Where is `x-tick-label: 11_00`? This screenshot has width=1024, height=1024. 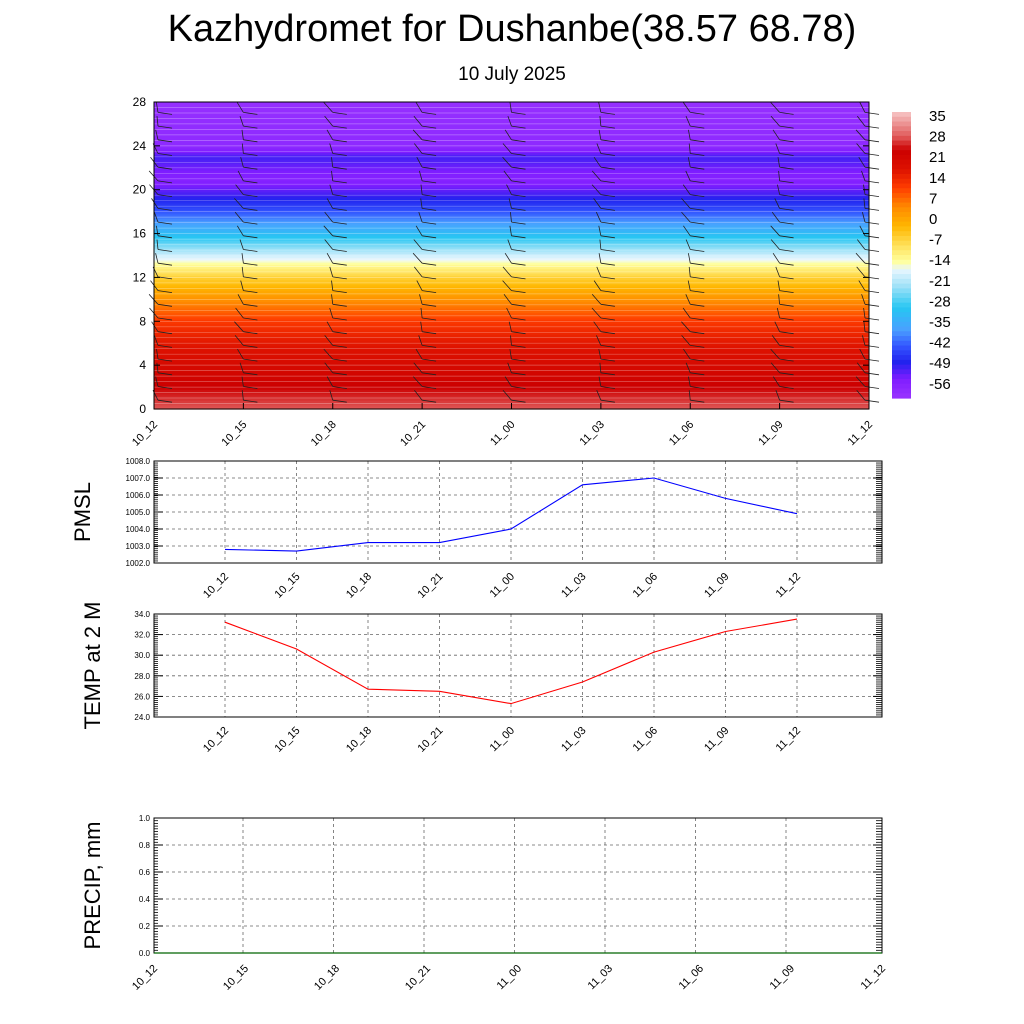 x-tick-label: 11_00 is located at coordinates (510, 978).